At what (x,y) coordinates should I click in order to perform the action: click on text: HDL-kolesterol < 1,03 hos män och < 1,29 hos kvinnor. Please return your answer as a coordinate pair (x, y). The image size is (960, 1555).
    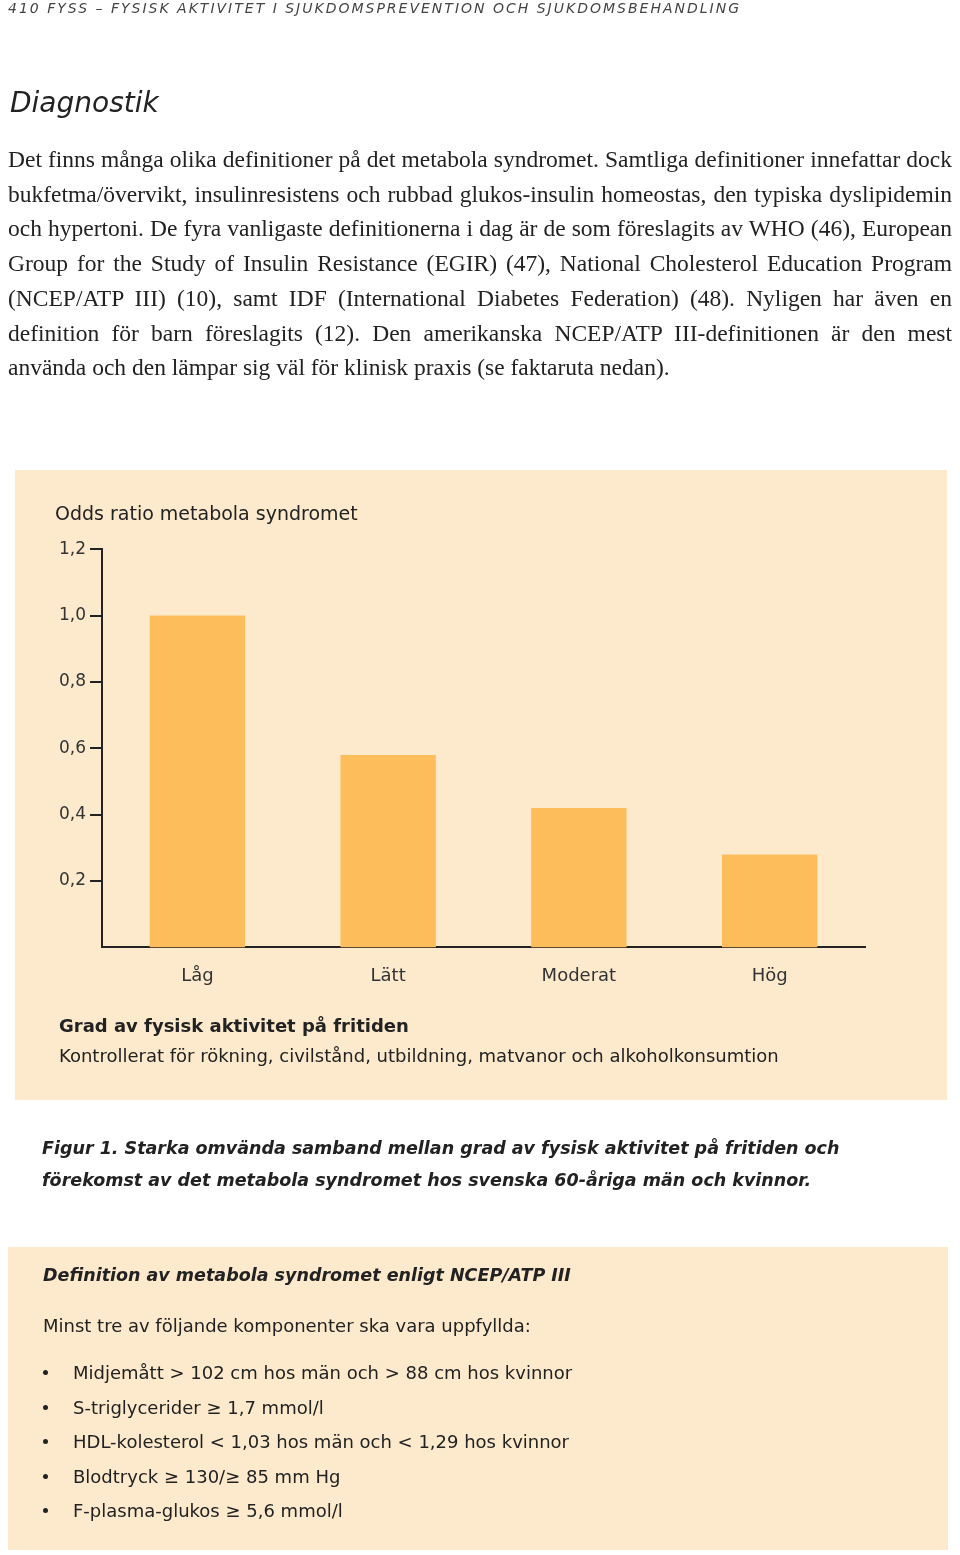
    Looking at the image, I should click on (321, 1441).